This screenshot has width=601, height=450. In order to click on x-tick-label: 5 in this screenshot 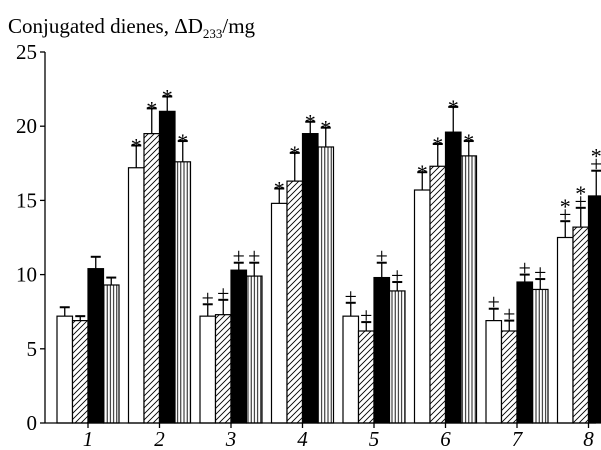, I will do `click(374, 438)`.